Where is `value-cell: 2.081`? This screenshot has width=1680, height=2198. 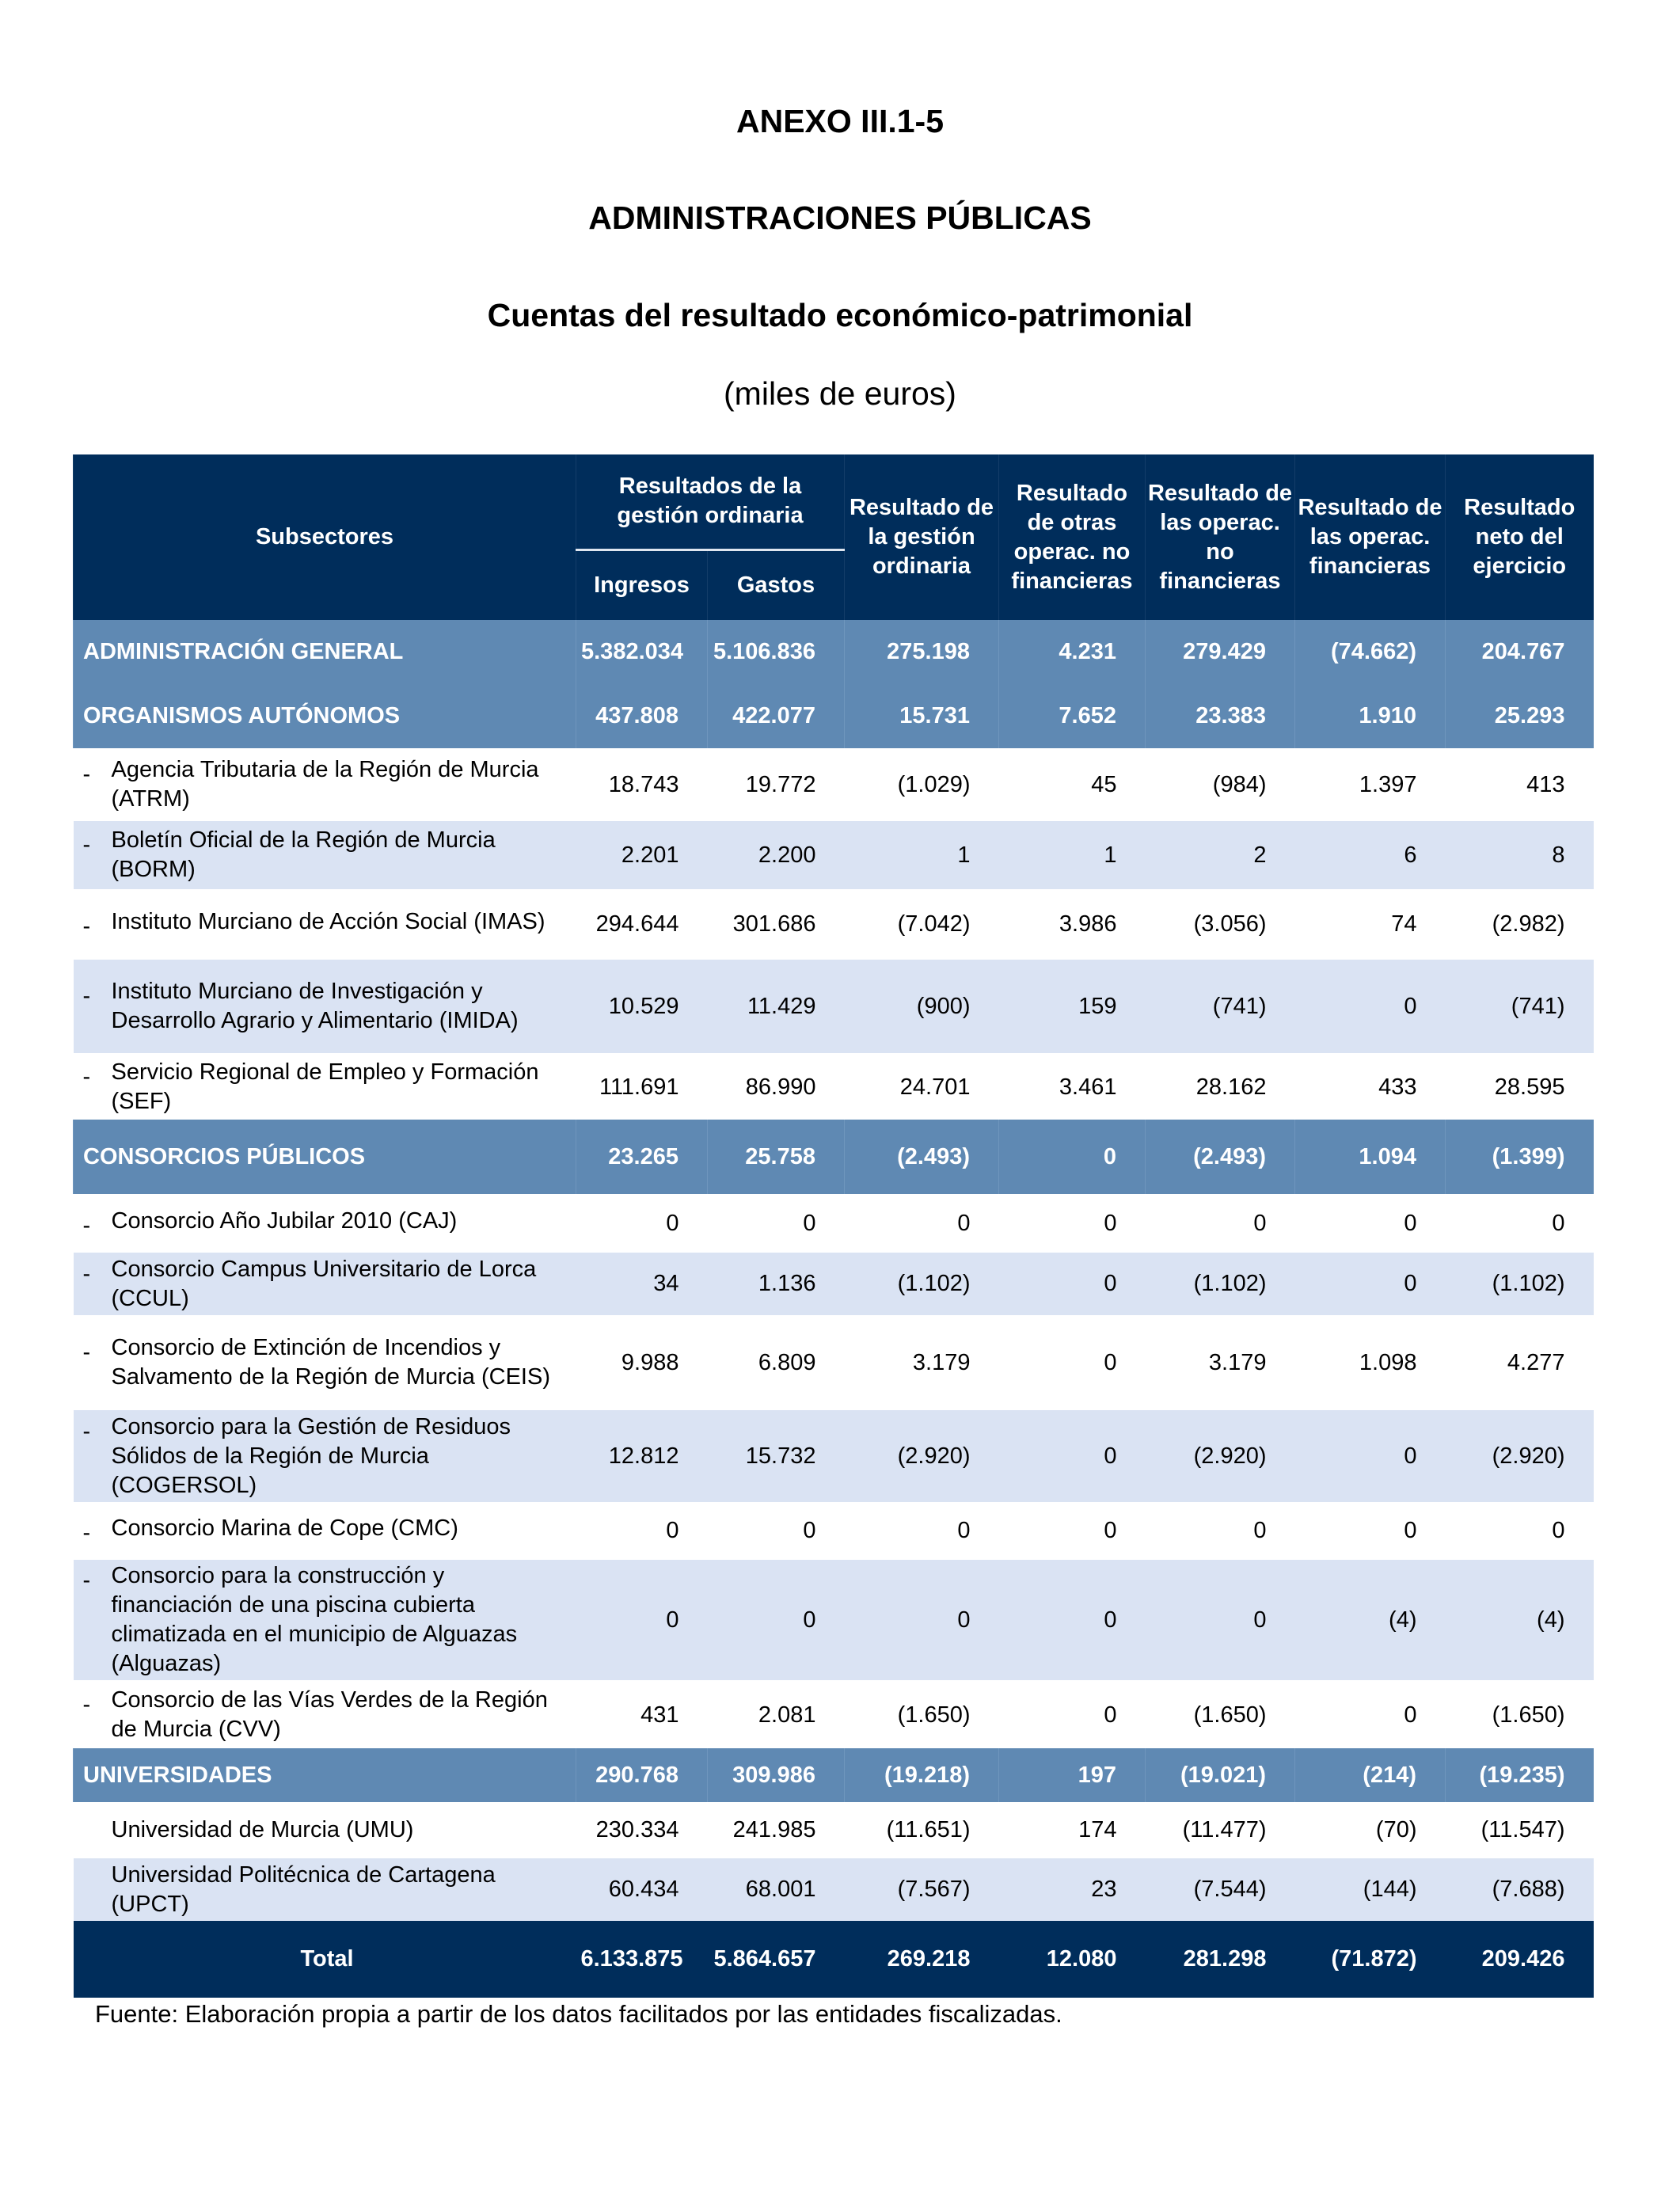 value-cell: 2.081 is located at coordinates (776, 1714).